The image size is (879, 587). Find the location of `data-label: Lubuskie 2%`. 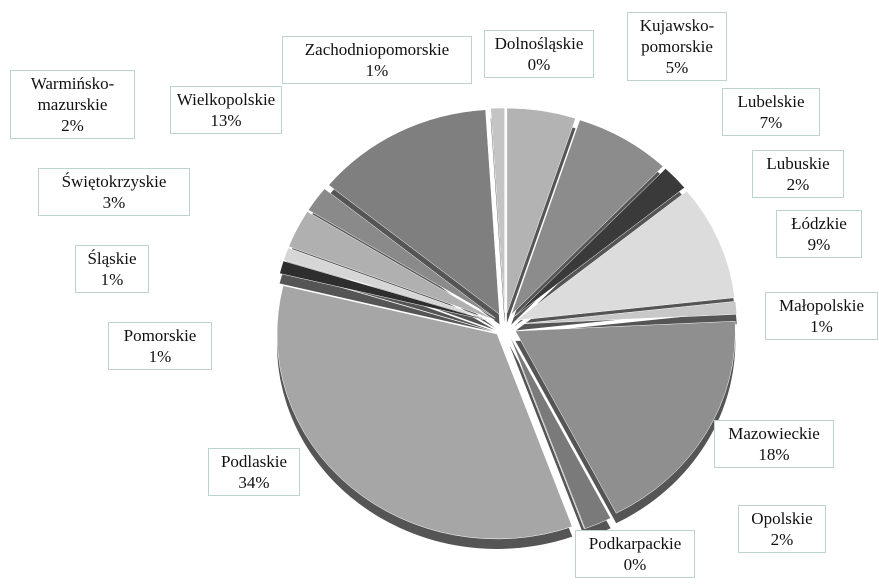

data-label: Lubuskie 2% is located at coordinates (798, 174).